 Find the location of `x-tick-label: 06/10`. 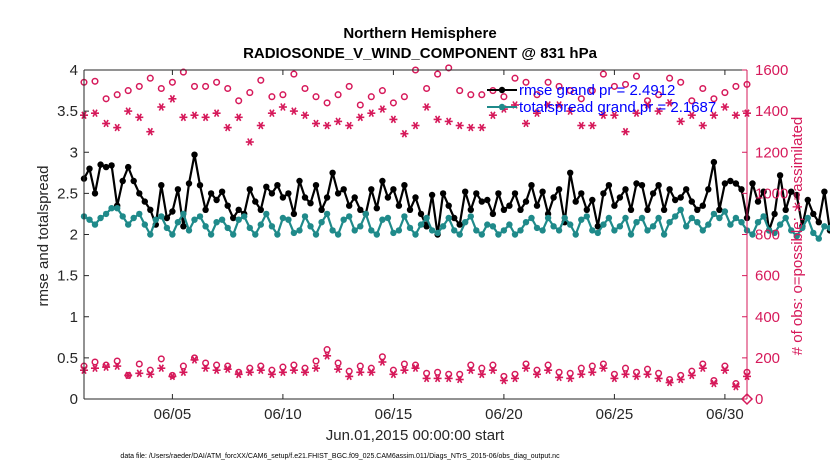

x-tick-label: 06/10 is located at coordinates (283, 414).